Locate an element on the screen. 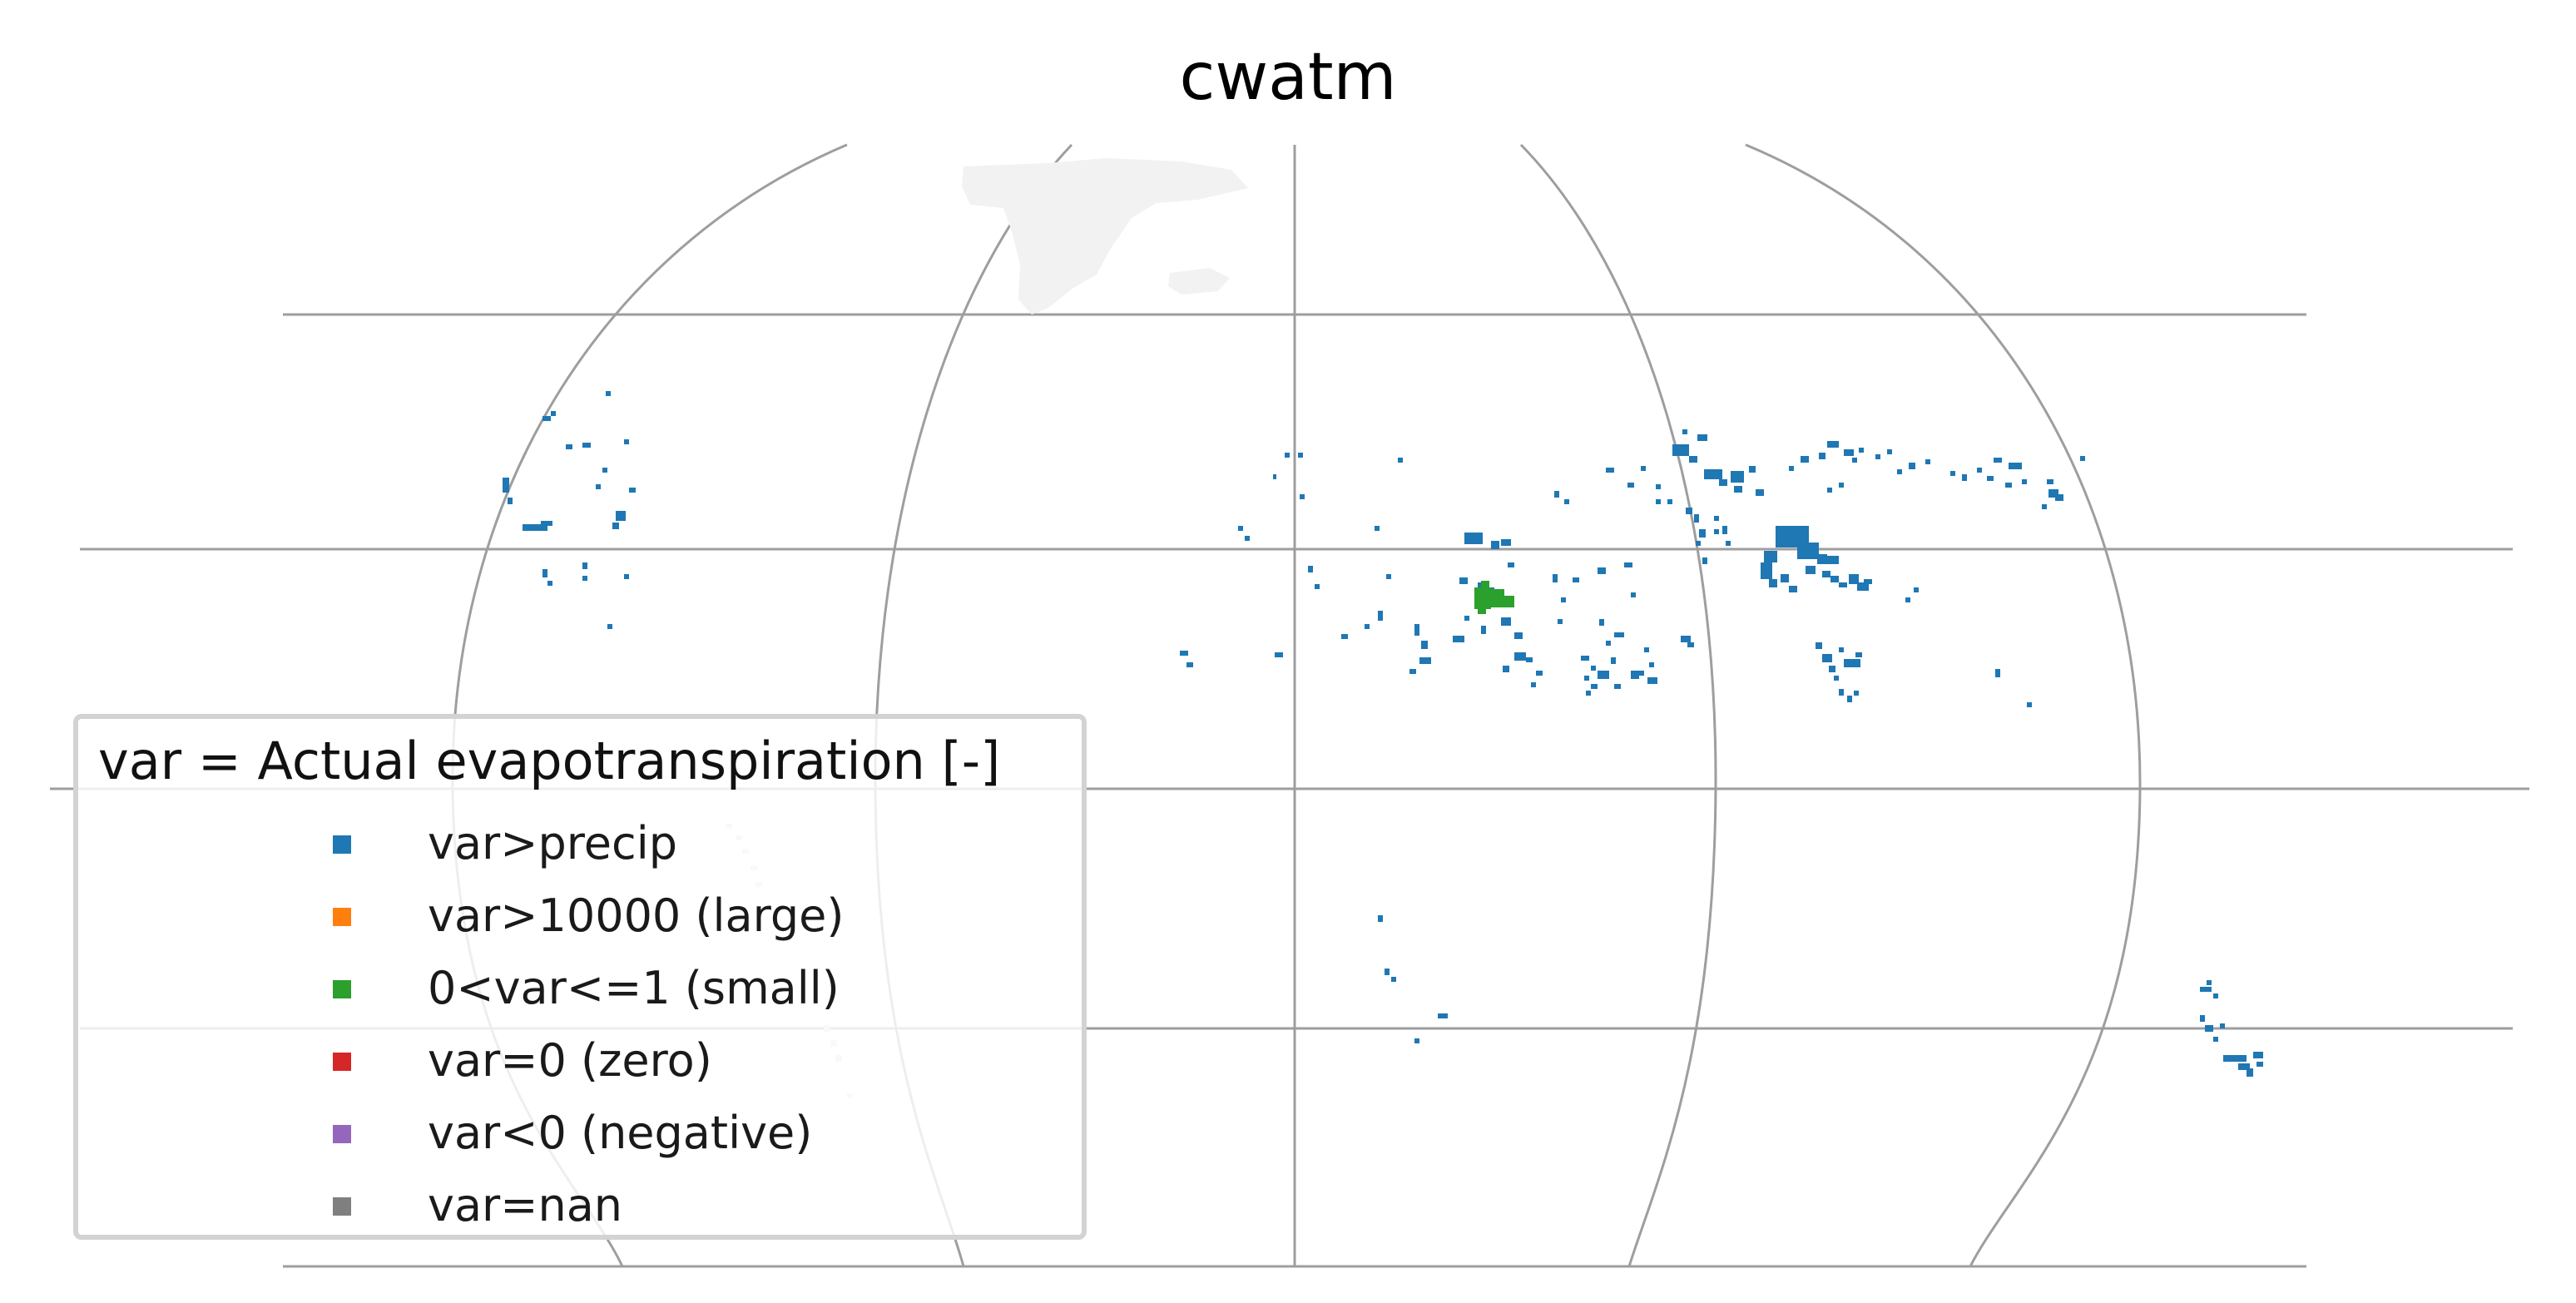 This screenshot has height=1303, width=2576. legend-label: 0<var<=1 (small) is located at coordinates (634, 988).